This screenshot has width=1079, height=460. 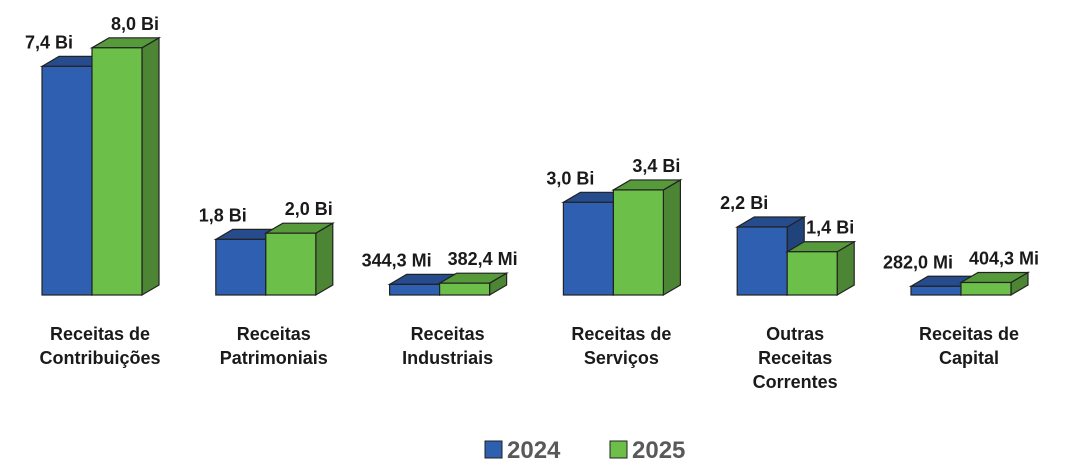 What do you see at coordinates (918, 262) in the screenshot?
I see `data-label: 282,0 Mi` at bounding box center [918, 262].